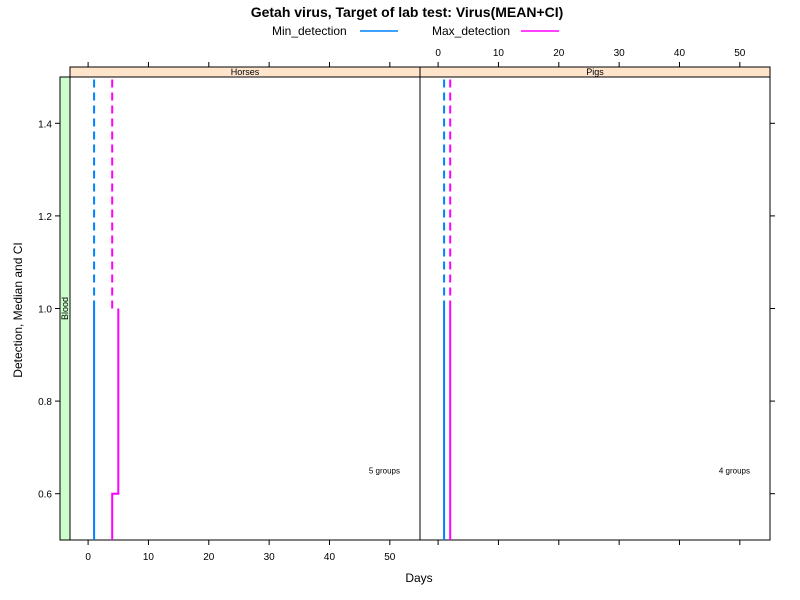 The height and width of the screenshot is (600, 800). What do you see at coordinates (418, 578) in the screenshot?
I see `x-axis-label: Days` at bounding box center [418, 578].